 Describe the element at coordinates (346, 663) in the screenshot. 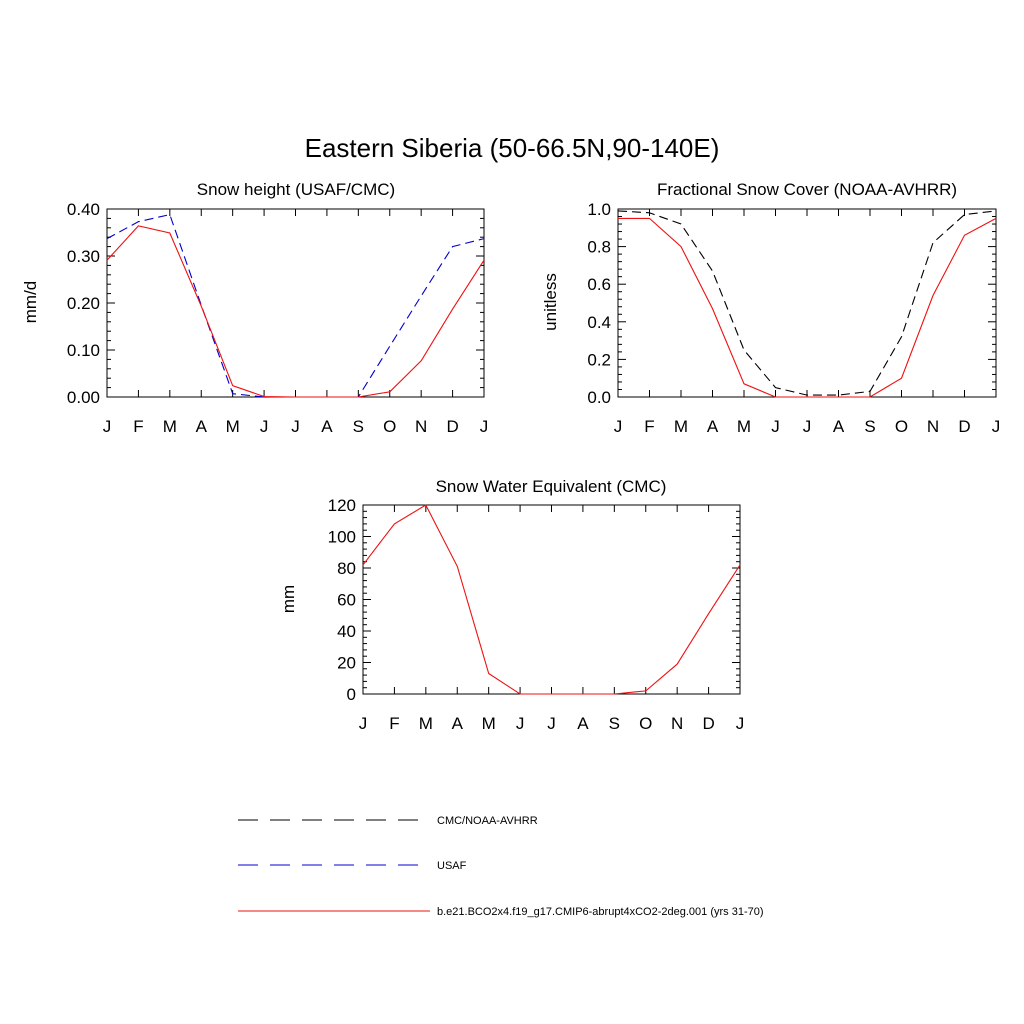

I see `y-tick-label: 20` at that location.